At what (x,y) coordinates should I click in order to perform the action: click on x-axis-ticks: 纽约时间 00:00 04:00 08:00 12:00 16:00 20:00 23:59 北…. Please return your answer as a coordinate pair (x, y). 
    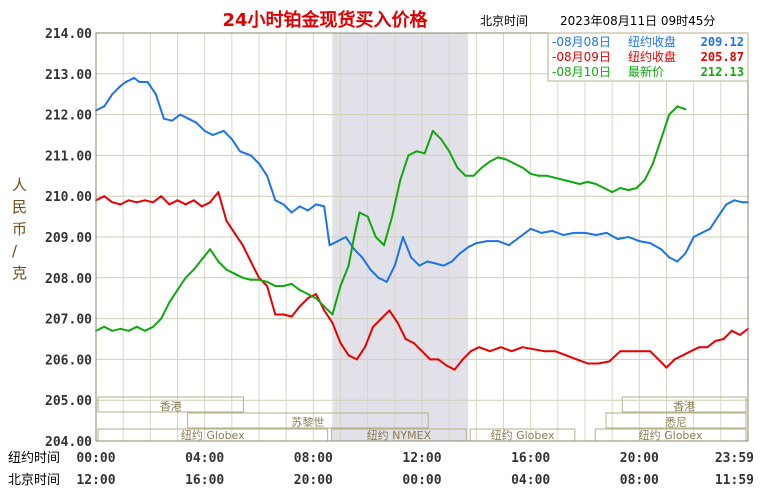
    Looking at the image, I should click on (381, 469).